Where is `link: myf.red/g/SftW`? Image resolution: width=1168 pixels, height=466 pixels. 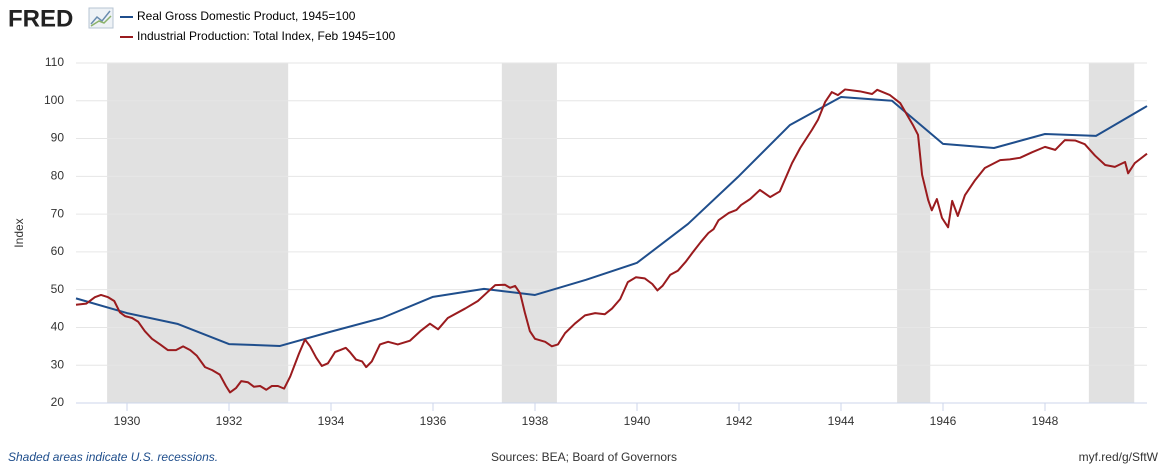 link: myf.red/g/SftW is located at coordinates (1119, 457).